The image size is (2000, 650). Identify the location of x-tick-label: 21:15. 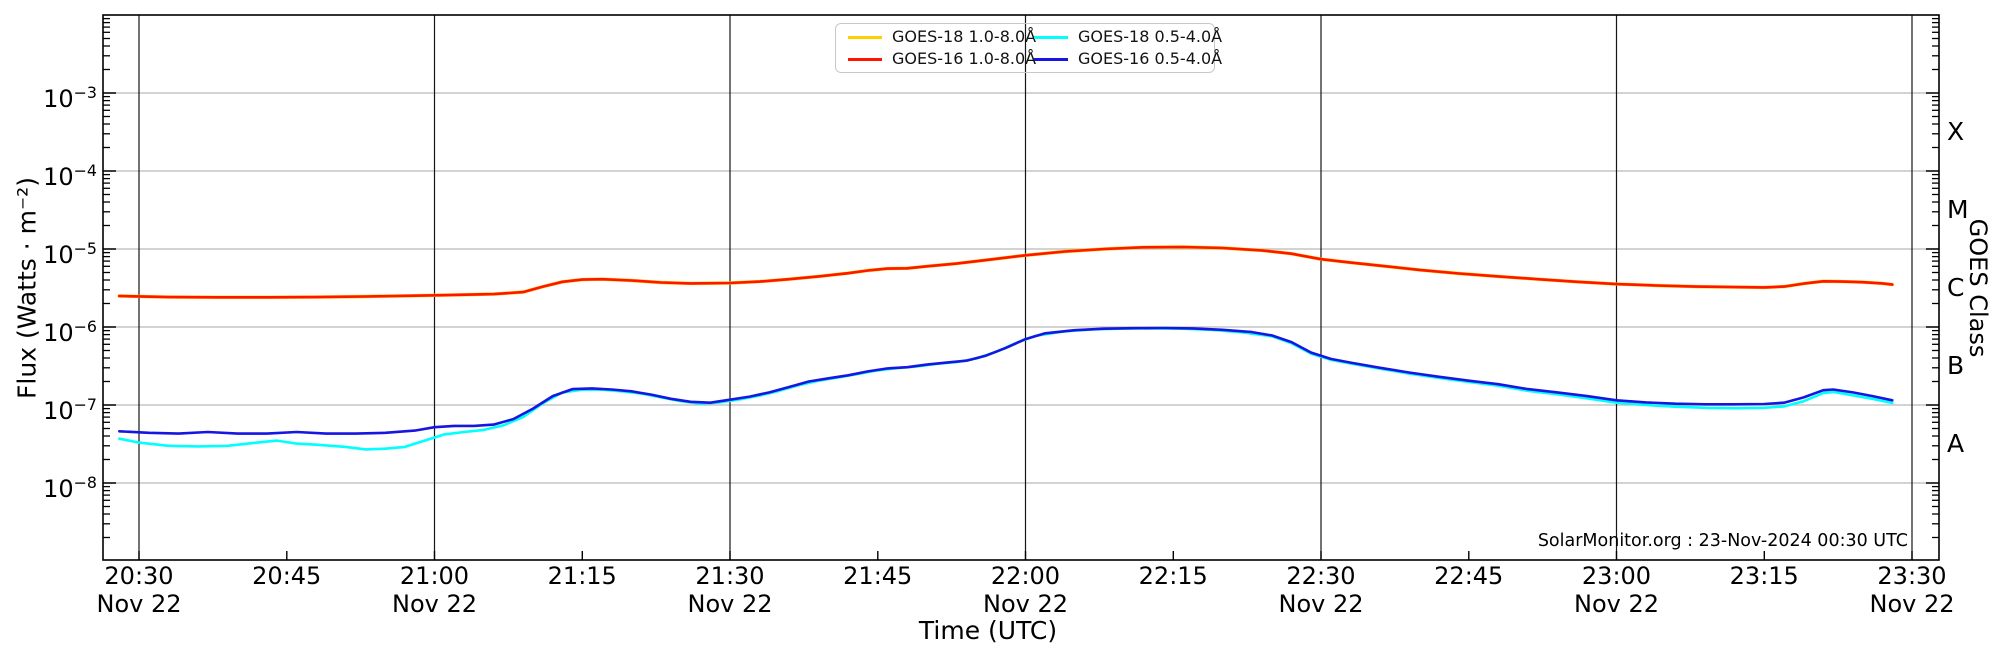
(582, 576).